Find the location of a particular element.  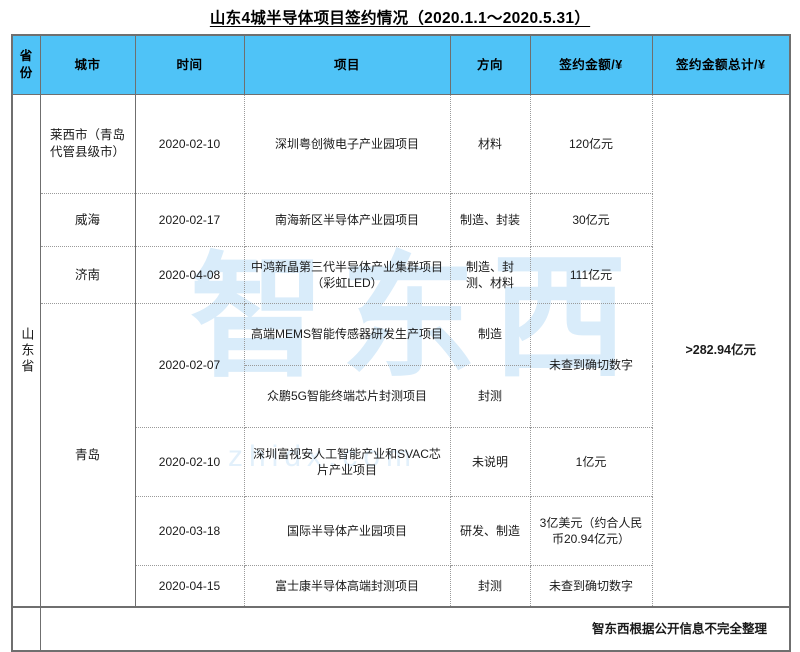

cell-city: 莱西市（青岛代管县级市） is located at coordinates (87, 144).